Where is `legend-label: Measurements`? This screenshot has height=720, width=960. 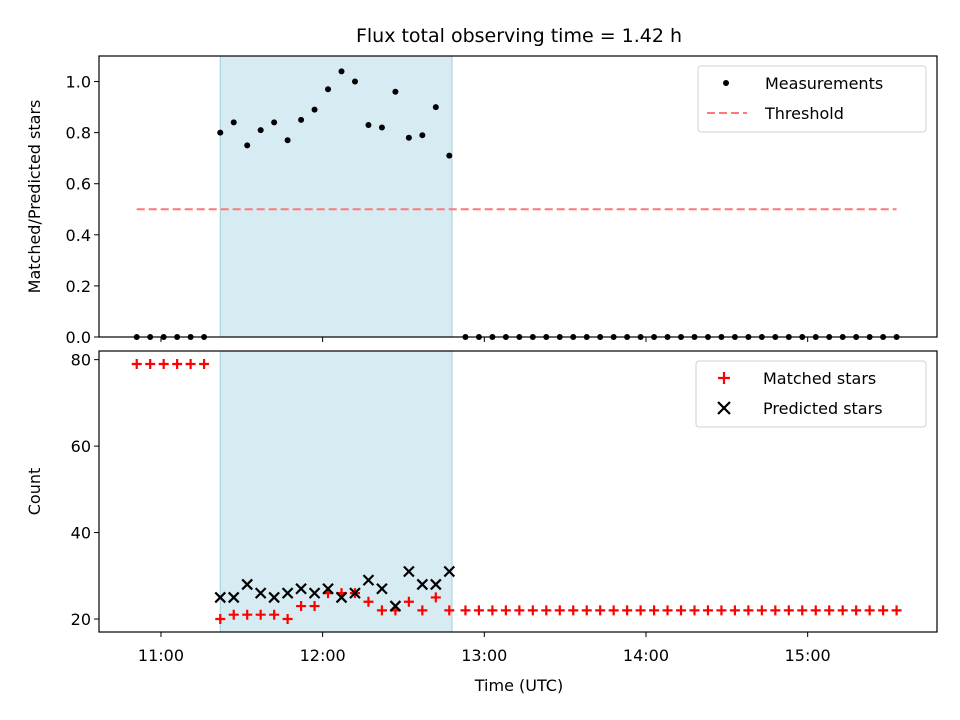 legend-label: Measurements is located at coordinates (824, 83).